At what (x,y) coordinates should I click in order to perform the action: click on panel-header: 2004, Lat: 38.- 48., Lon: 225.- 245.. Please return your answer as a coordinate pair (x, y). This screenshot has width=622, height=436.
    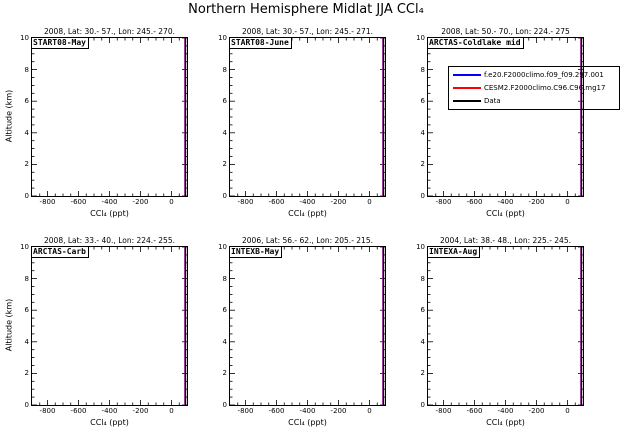
    Looking at the image, I should click on (505, 240).